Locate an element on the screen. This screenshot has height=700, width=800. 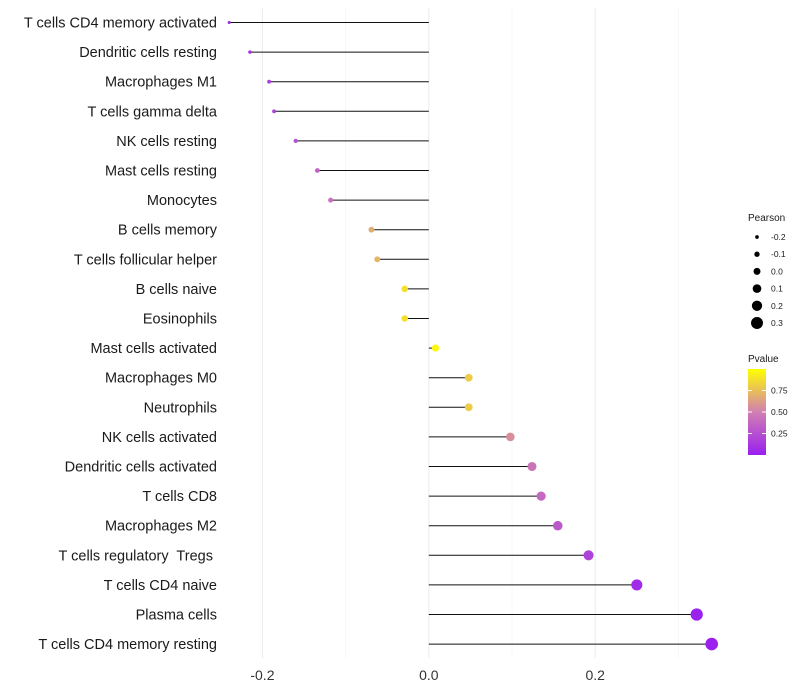
category-label: T cells regulatory Tregs is located at coordinates (138, 556).